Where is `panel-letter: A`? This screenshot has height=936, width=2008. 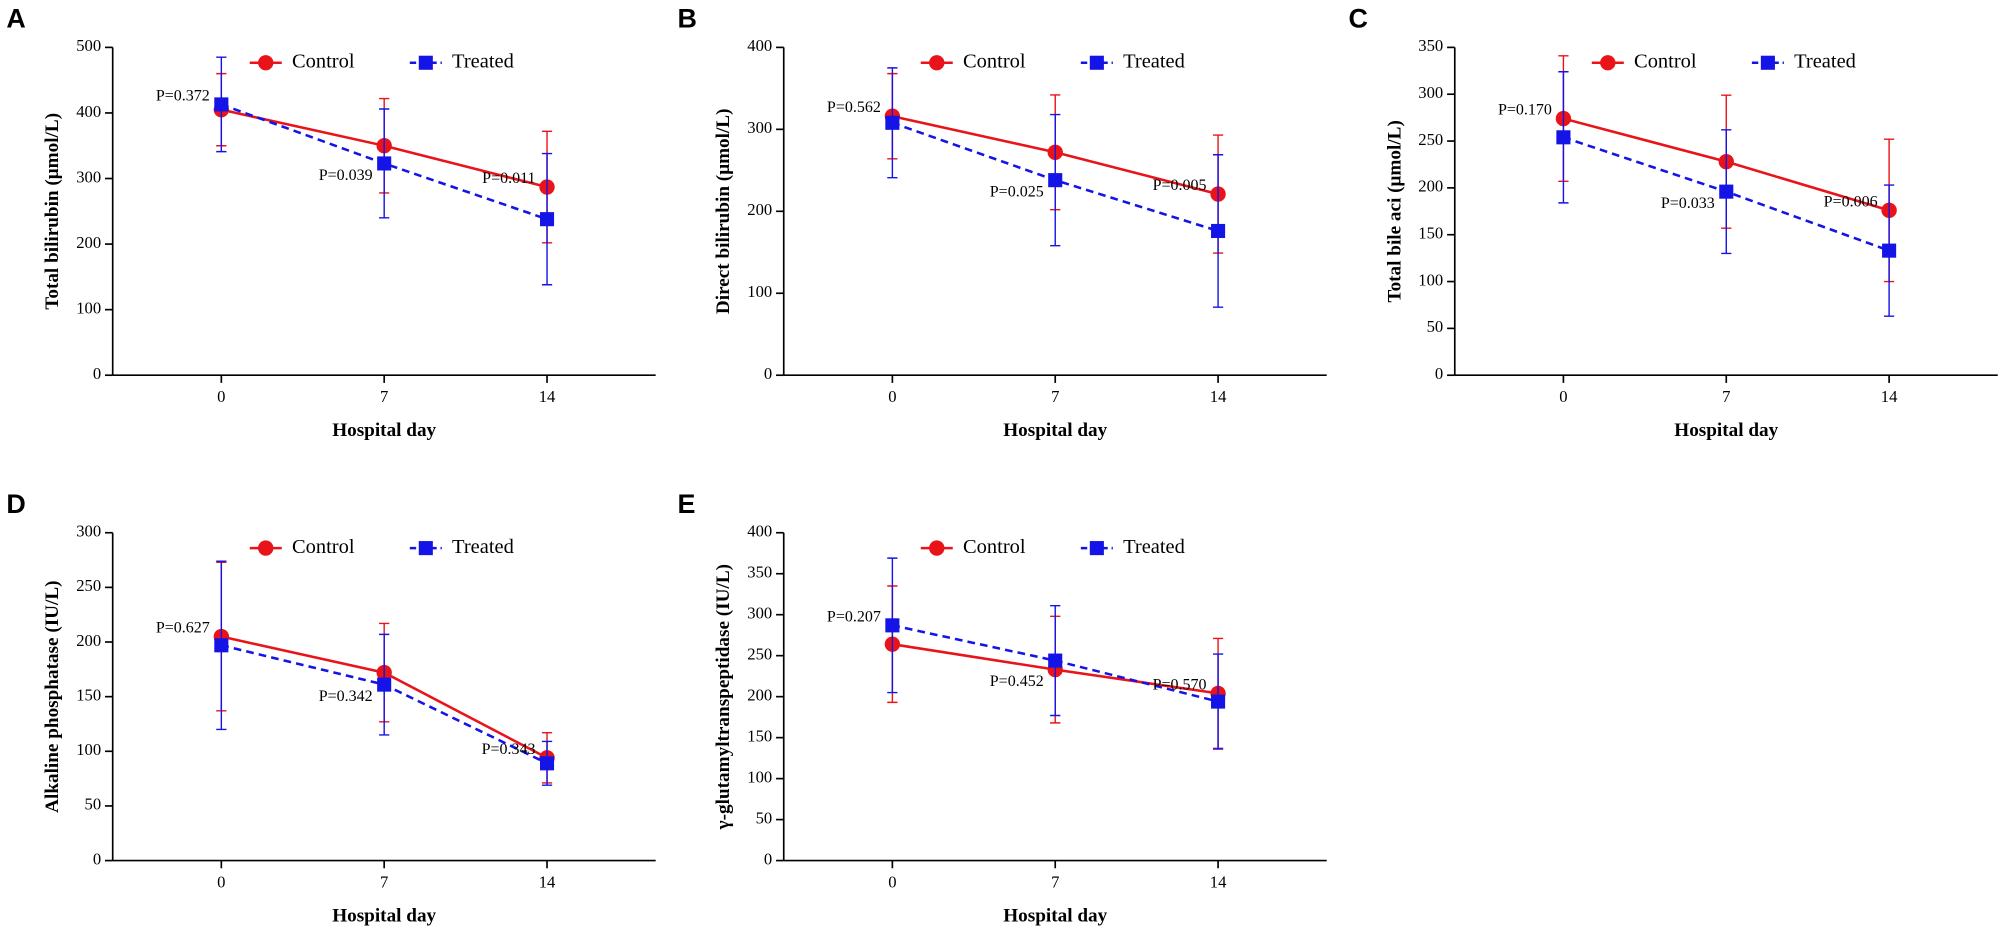
panel-letter: A is located at coordinates (15, 19).